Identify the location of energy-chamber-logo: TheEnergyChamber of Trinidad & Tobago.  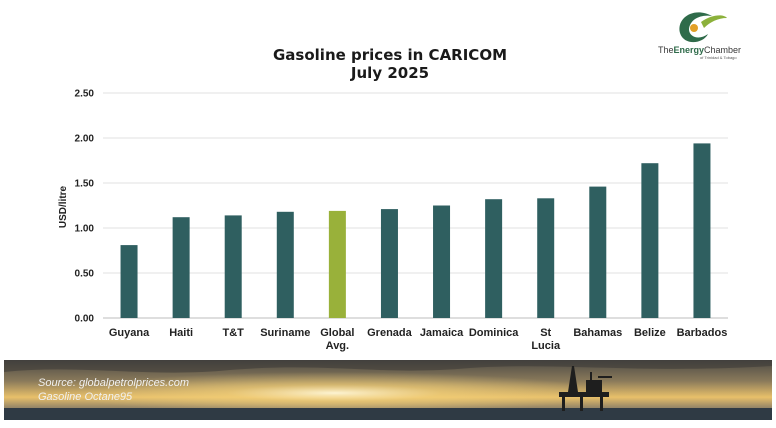
(699, 36).